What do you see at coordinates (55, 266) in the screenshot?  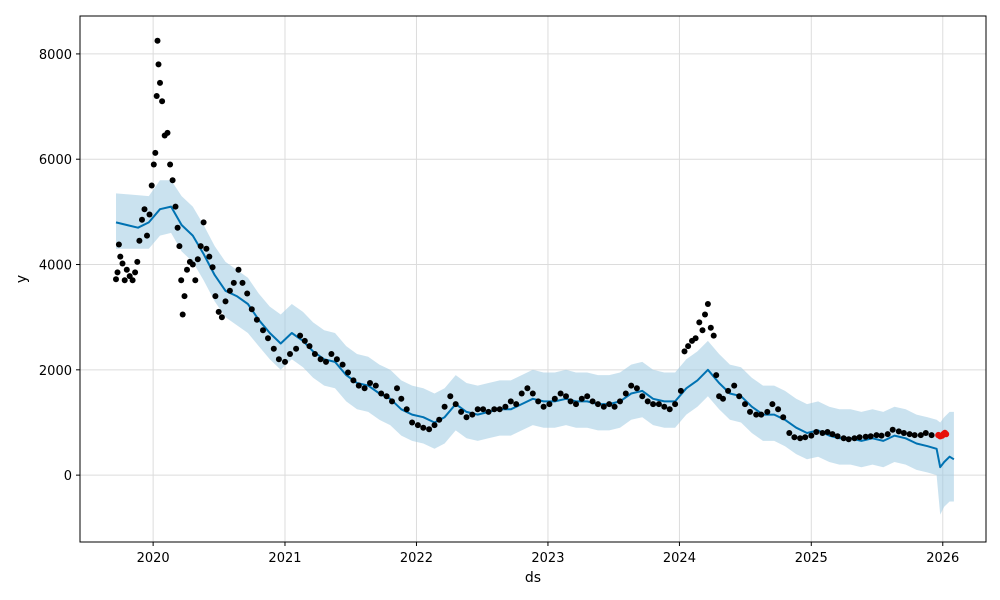 I see `y-tick-label: 4000` at bounding box center [55, 266].